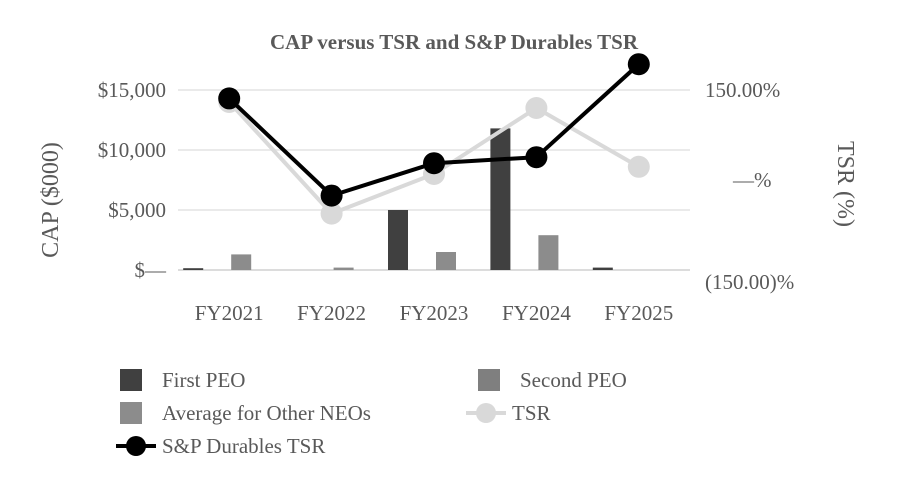 This screenshot has height=500, width=900. Describe the element at coordinates (266, 413) in the screenshot. I see `legend-label-average-for-other-neos: Average for Other NEOs` at that location.